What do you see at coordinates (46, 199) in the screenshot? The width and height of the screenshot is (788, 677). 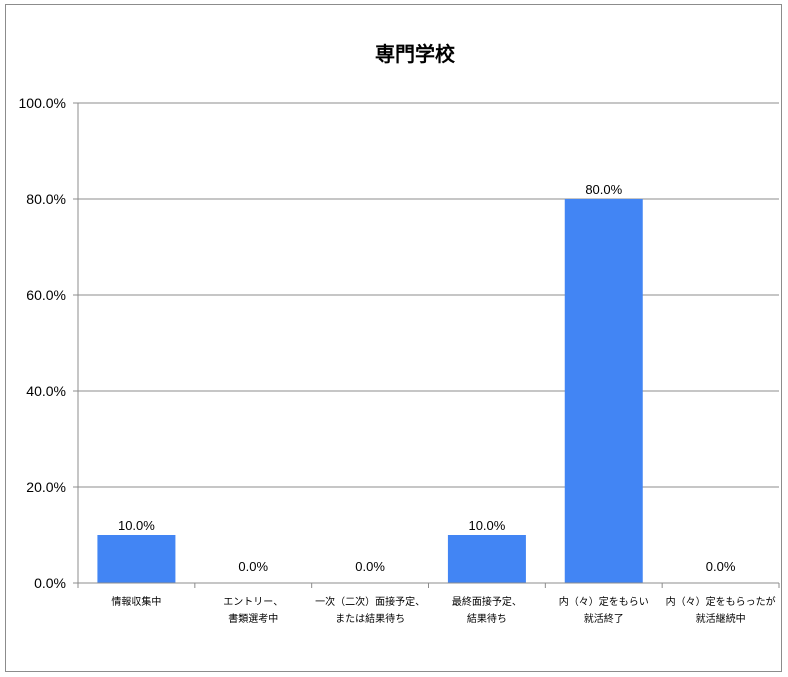 I see `y-tick-label: 80.0%` at bounding box center [46, 199].